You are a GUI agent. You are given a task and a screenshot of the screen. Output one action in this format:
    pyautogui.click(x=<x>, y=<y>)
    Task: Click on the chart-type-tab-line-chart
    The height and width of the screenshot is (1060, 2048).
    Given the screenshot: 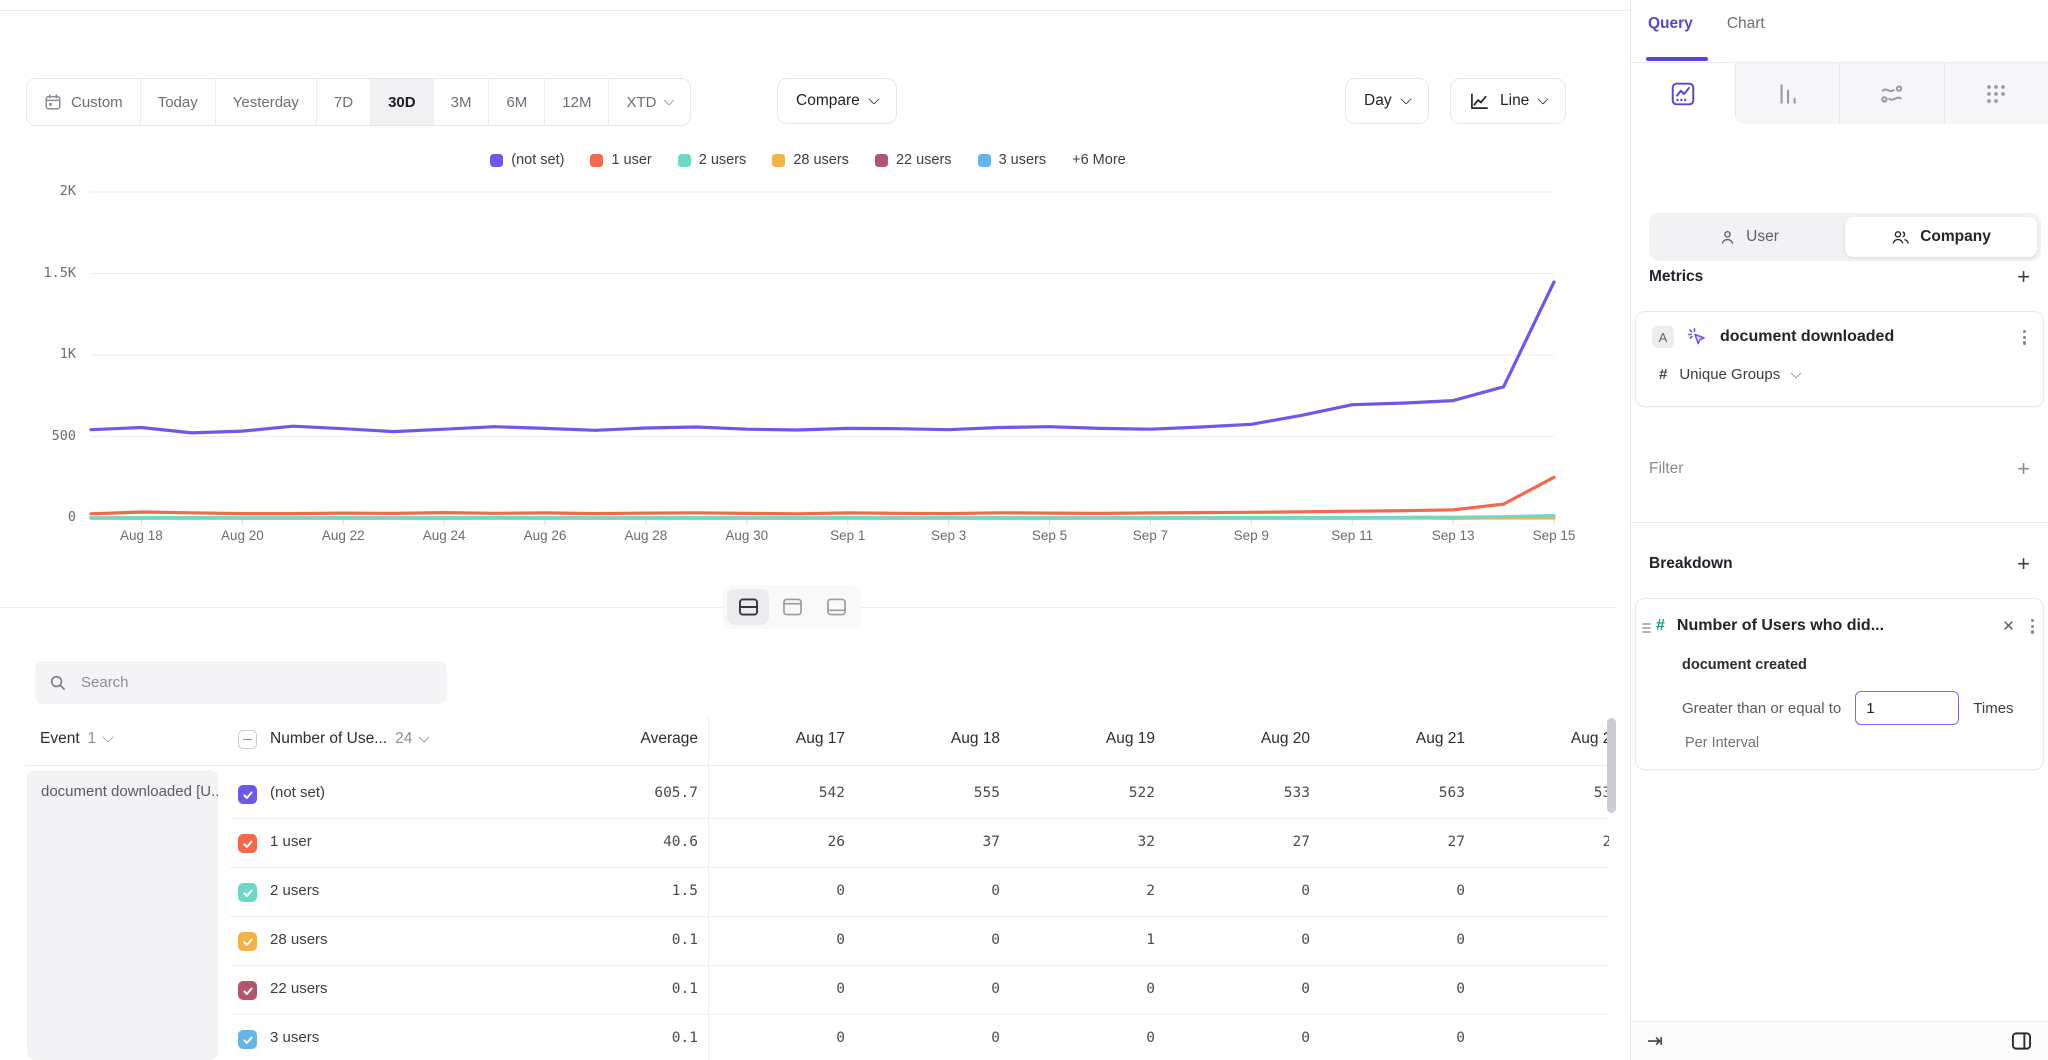 What is the action you would take?
    pyautogui.click(x=1683, y=93)
    